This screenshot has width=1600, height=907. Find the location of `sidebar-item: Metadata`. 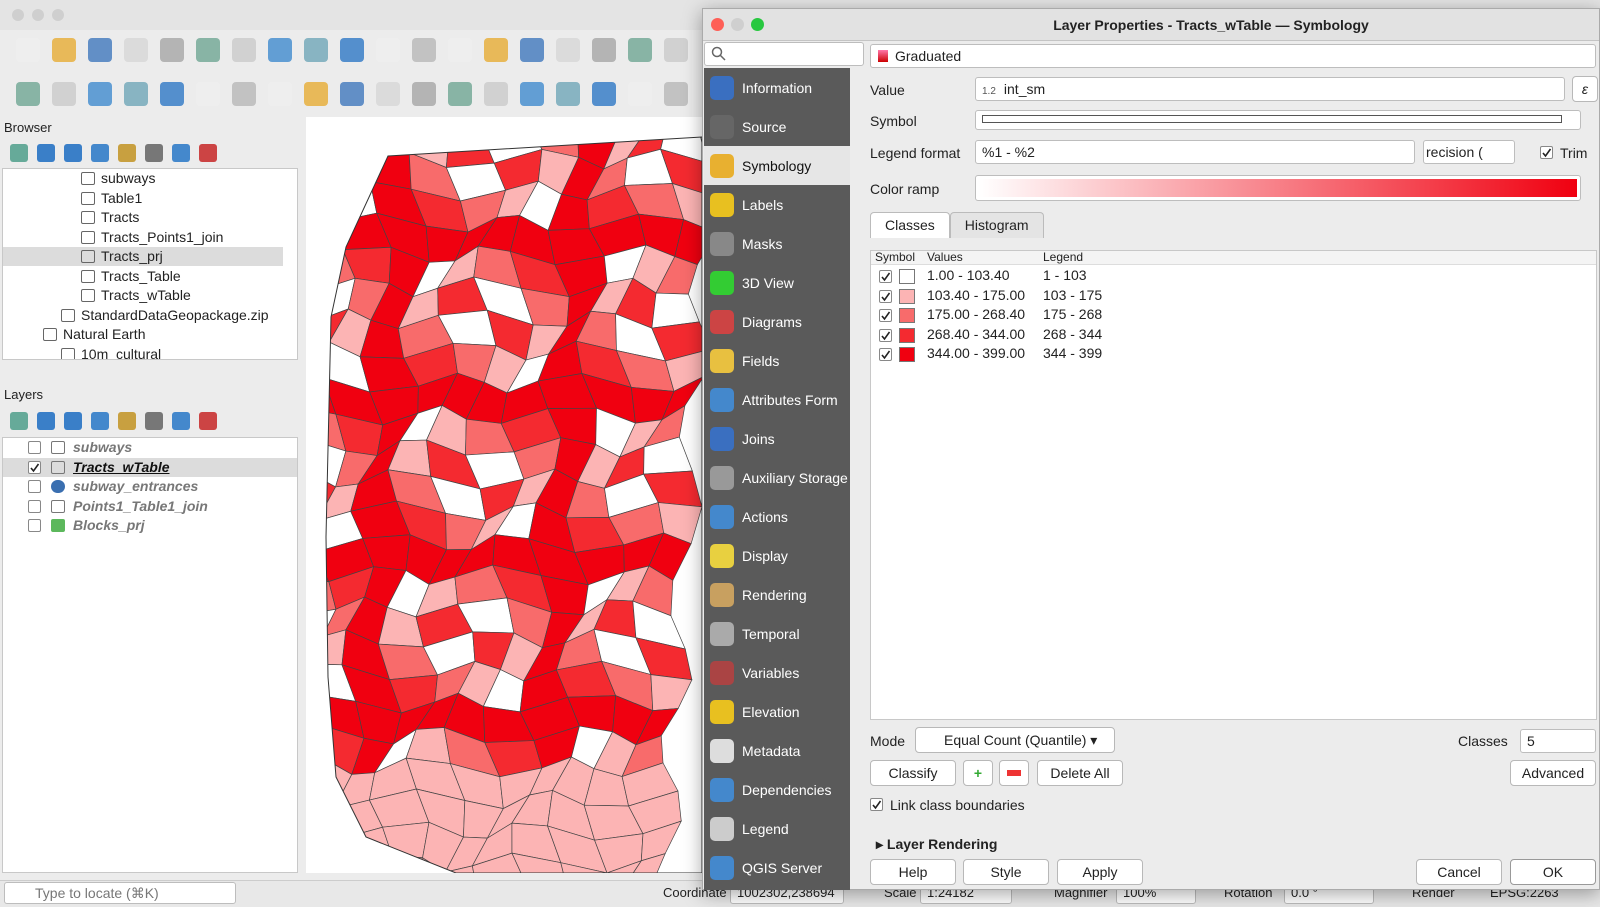

sidebar-item: Metadata is located at coordinates (777, 750).